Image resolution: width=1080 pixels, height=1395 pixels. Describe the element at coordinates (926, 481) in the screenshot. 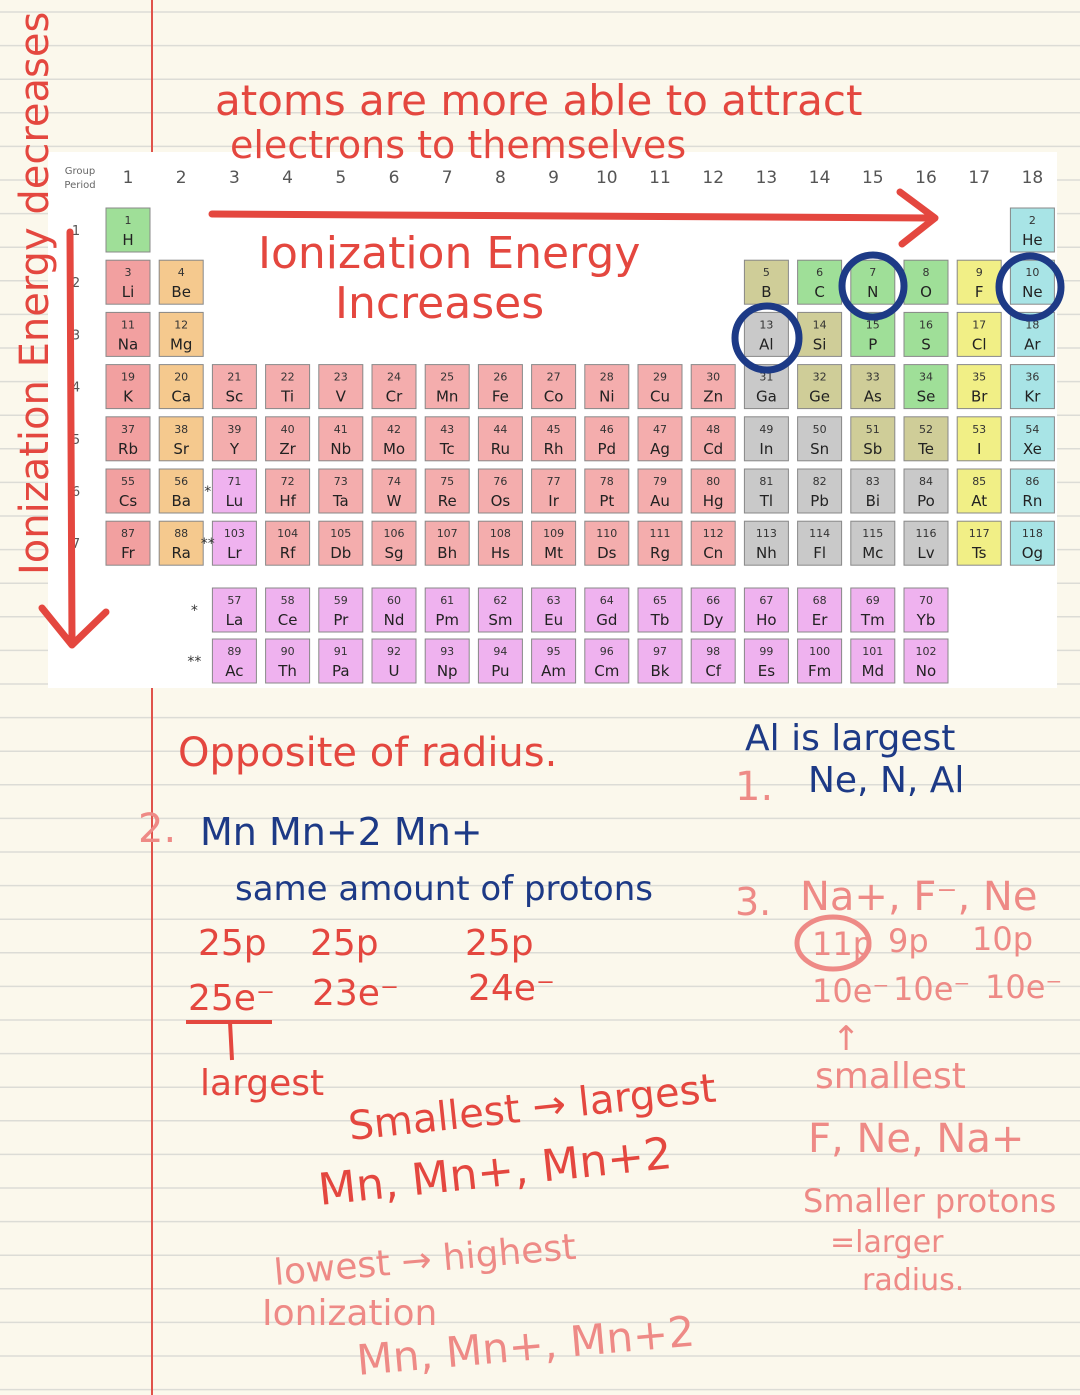

I see `atomic-number: 84` at that location.